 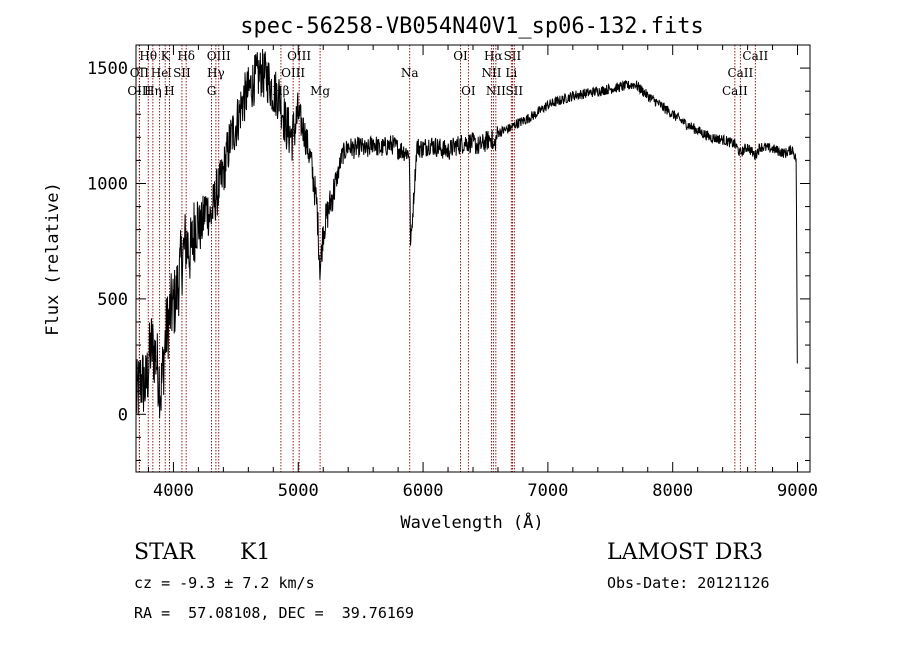 What do you see at coordinates (685, 552) in the screenshot?
I see `survey-name: LAMOST DR3` at bounding box center [685, 552].